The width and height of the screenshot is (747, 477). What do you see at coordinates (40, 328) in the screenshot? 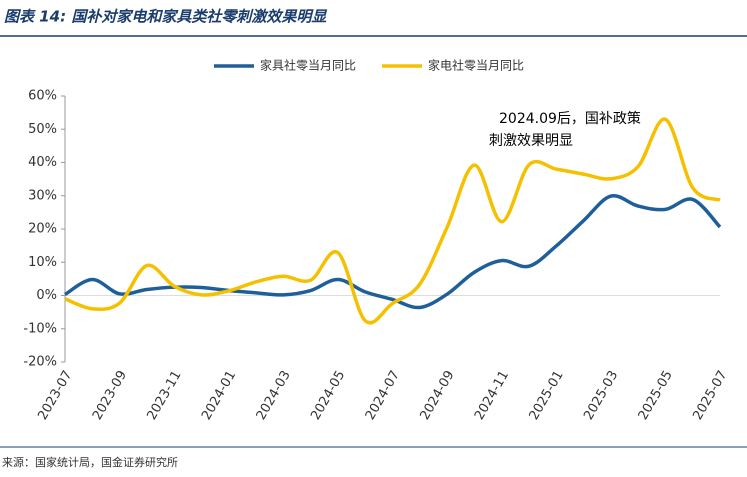
I see `y-tick-label: -10%` at bounding box center [40, 328].